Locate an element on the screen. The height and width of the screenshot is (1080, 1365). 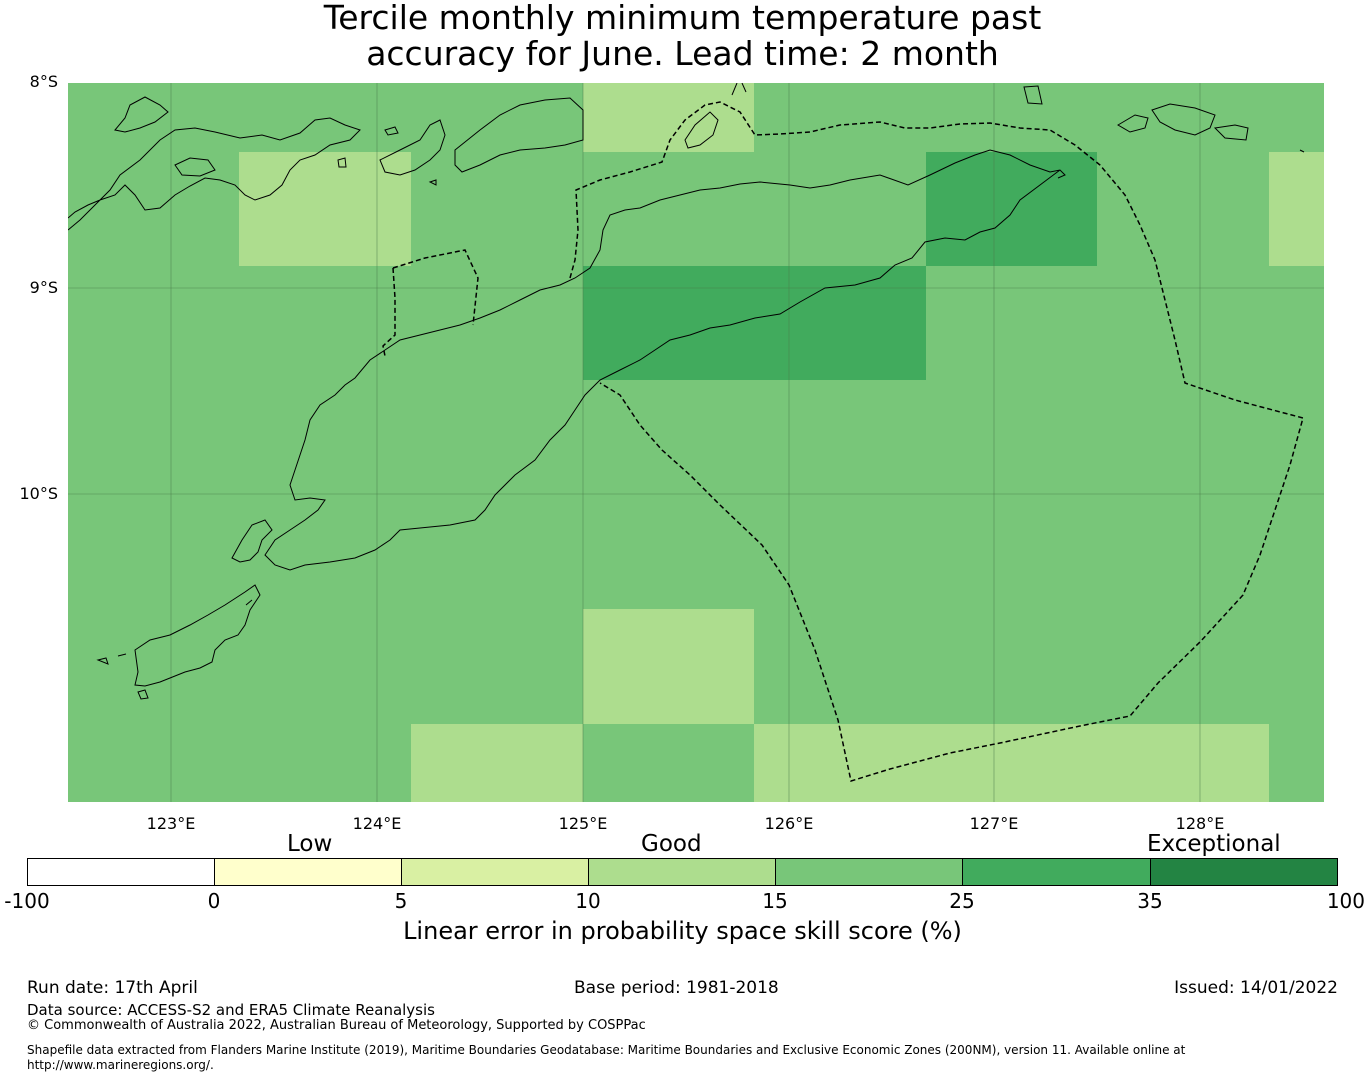
coast-flores-east is located at coordinates (214, 174).